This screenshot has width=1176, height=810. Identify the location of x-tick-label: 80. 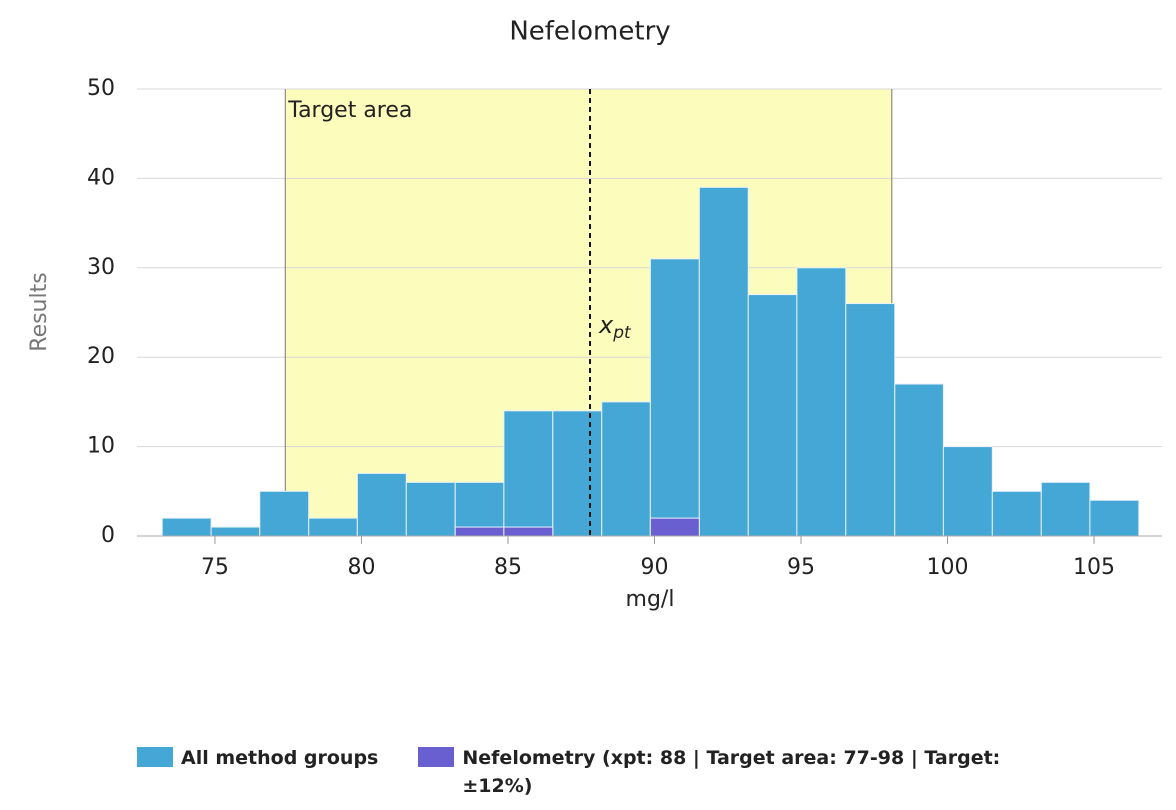
(361, 567).